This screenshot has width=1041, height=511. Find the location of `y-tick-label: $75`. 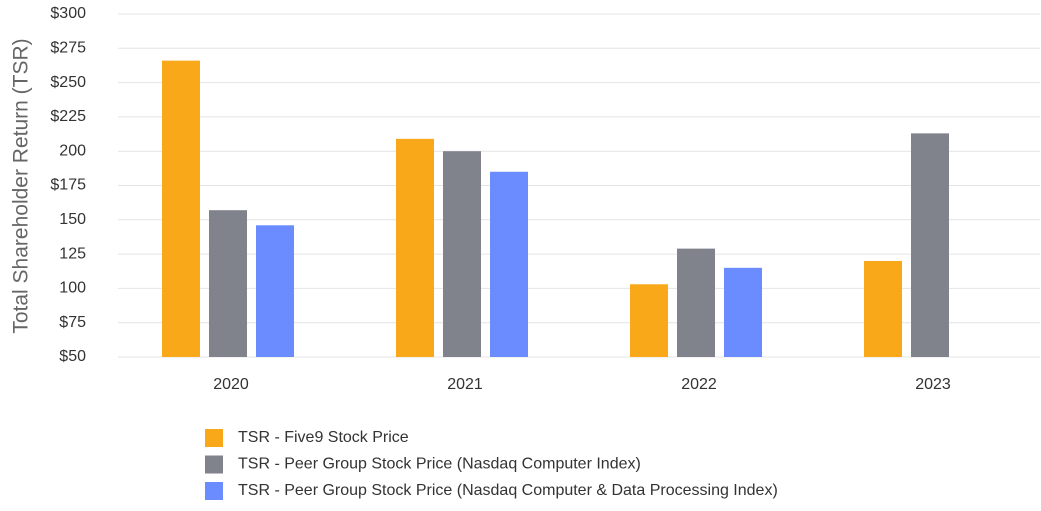

y-tick-label: $75 is located at coordinates (72, 322).